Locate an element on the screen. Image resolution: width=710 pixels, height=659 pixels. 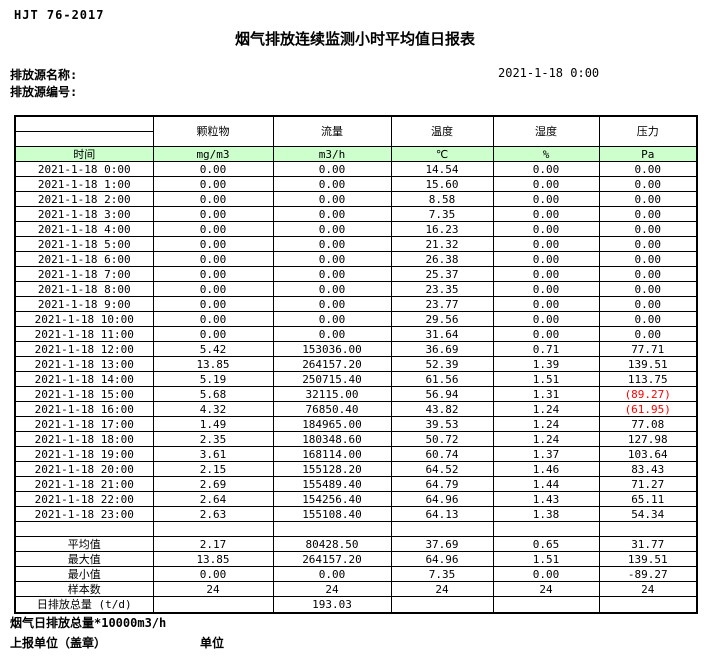
table-row: 2021-1-18 0:00 0.00 0.00 14.54 0.00 0.00 is located at coordinates (356, 169).